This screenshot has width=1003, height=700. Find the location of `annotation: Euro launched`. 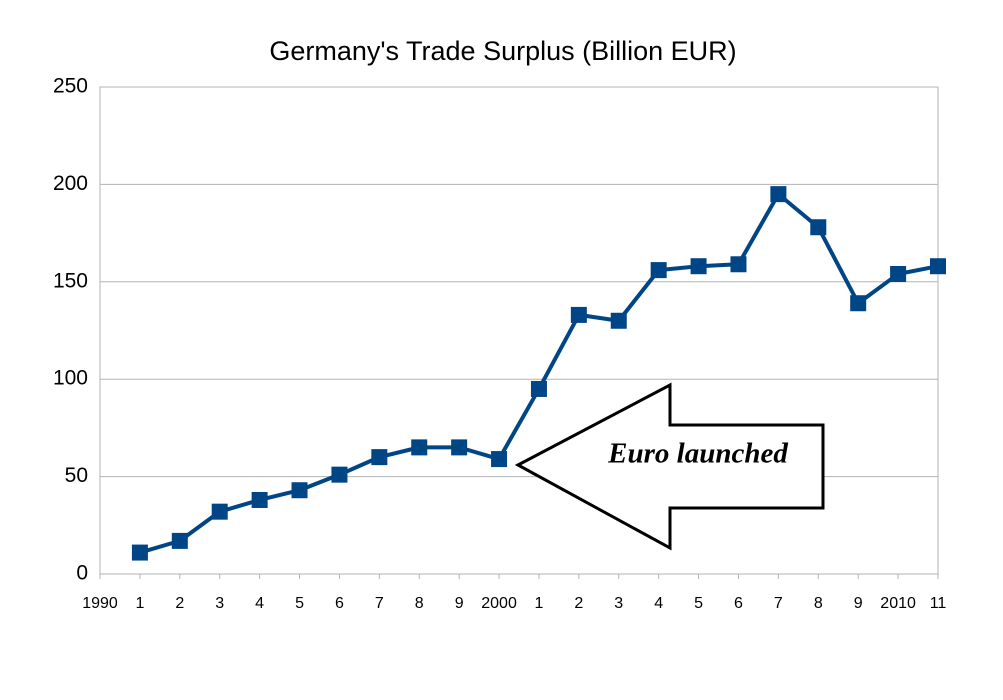

annotation: Euro launched is located at coordinates (697, 454).